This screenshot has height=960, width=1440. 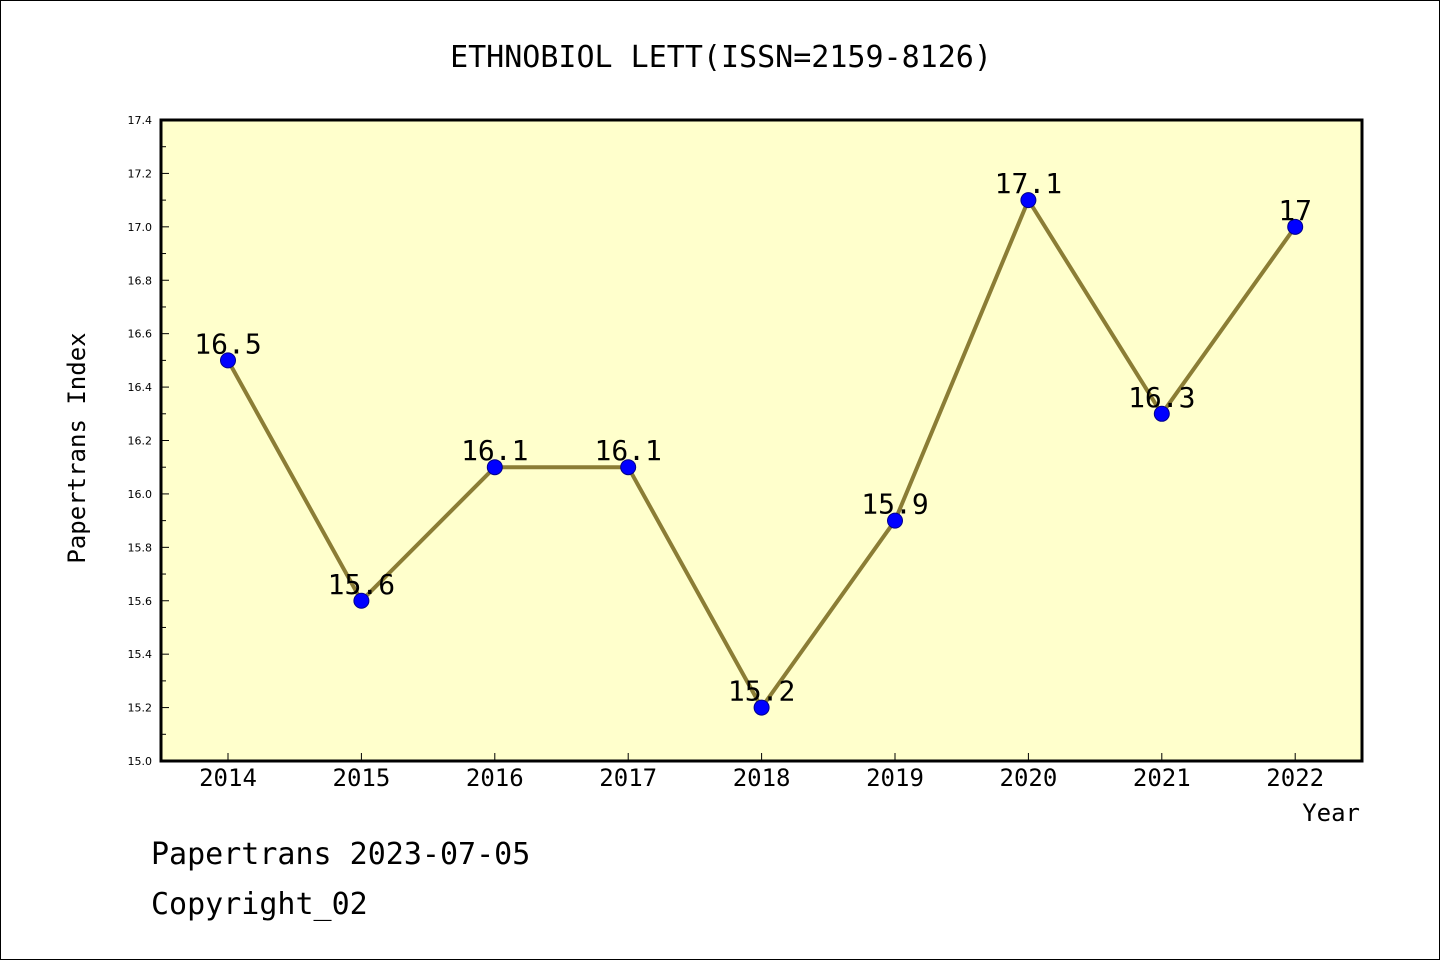 I want to click on data-label: 16.5, so click(x=227, y=343).